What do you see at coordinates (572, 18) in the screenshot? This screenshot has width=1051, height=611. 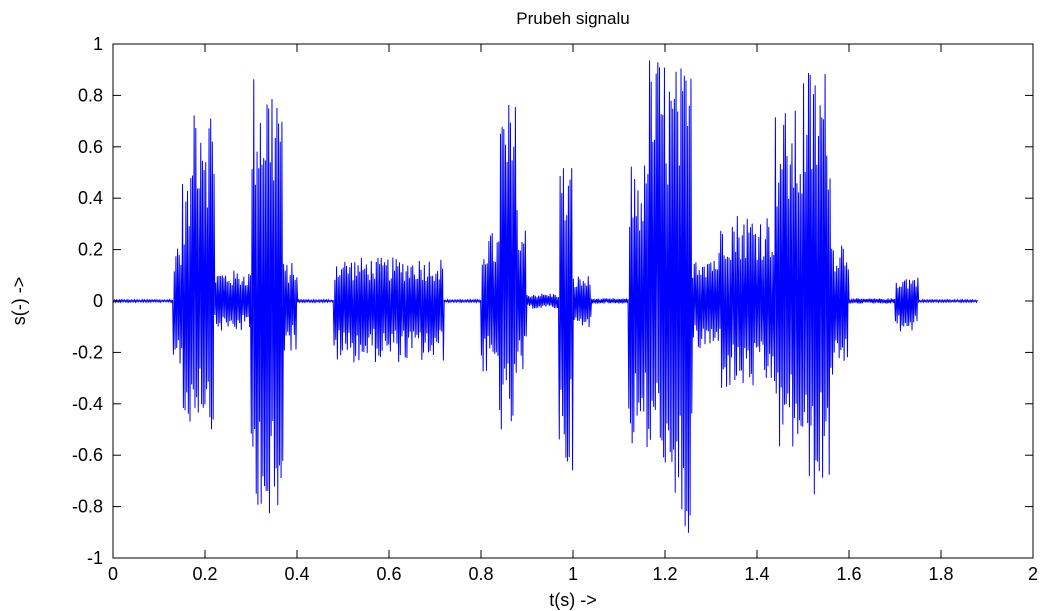 I see `chart-title: Prubeh signalu` at bounding box center [572, 18].